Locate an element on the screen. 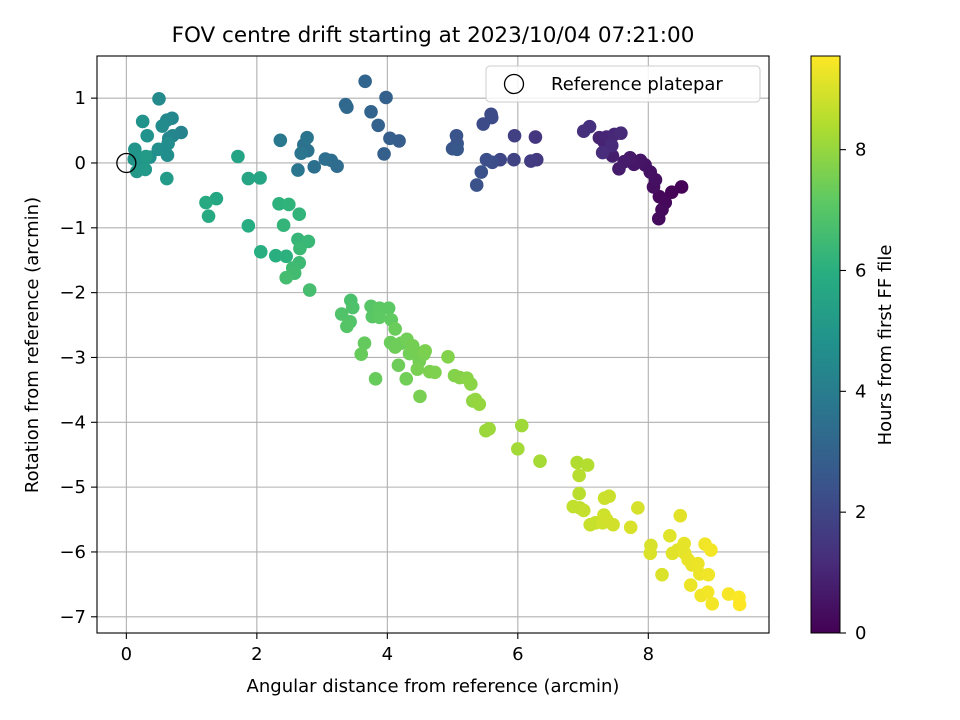  y-tick-label: −3 is located at coordinates (72, 357).